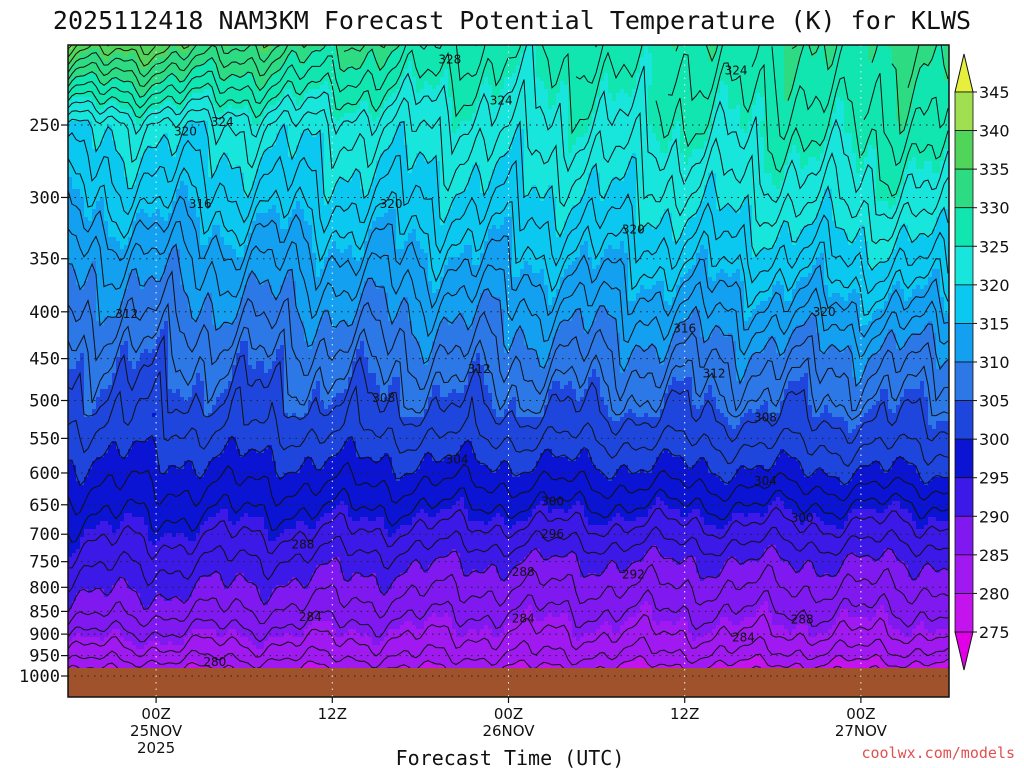  Describe the element at coordinates (126, 314) in the screenshot. I see `contour-label: 312` at that location.